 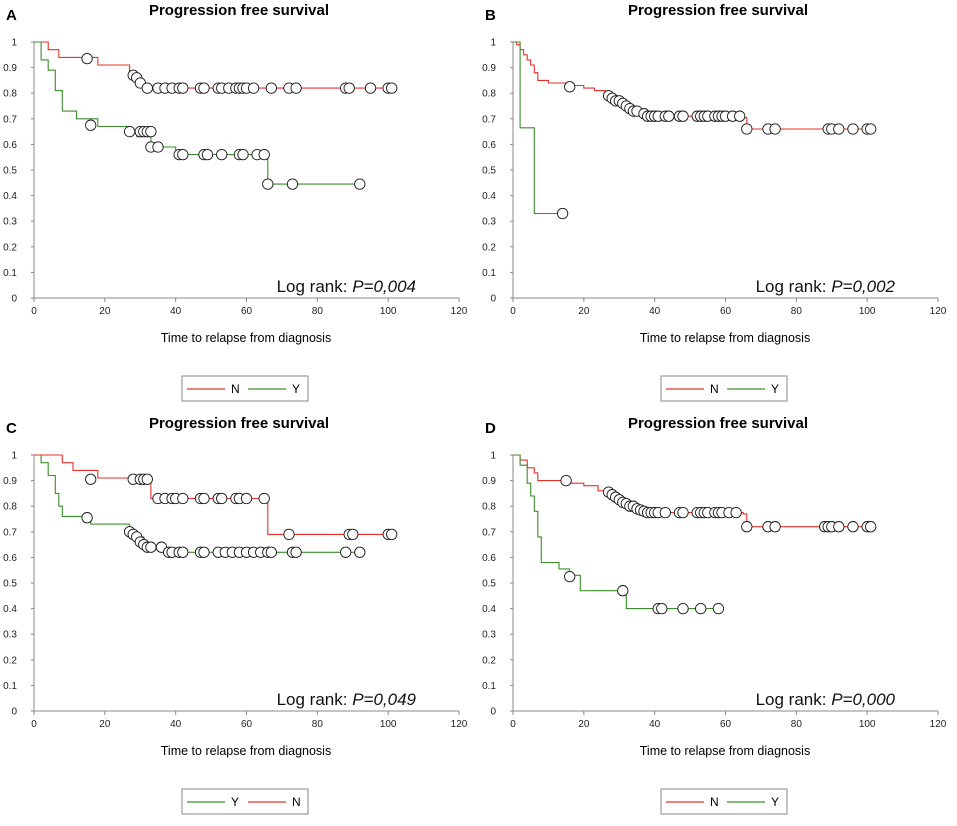 What do you see at coordinates (714, 802) in the screenshot?
I see `legend-label-n: N` at bounding box center [714, 802].